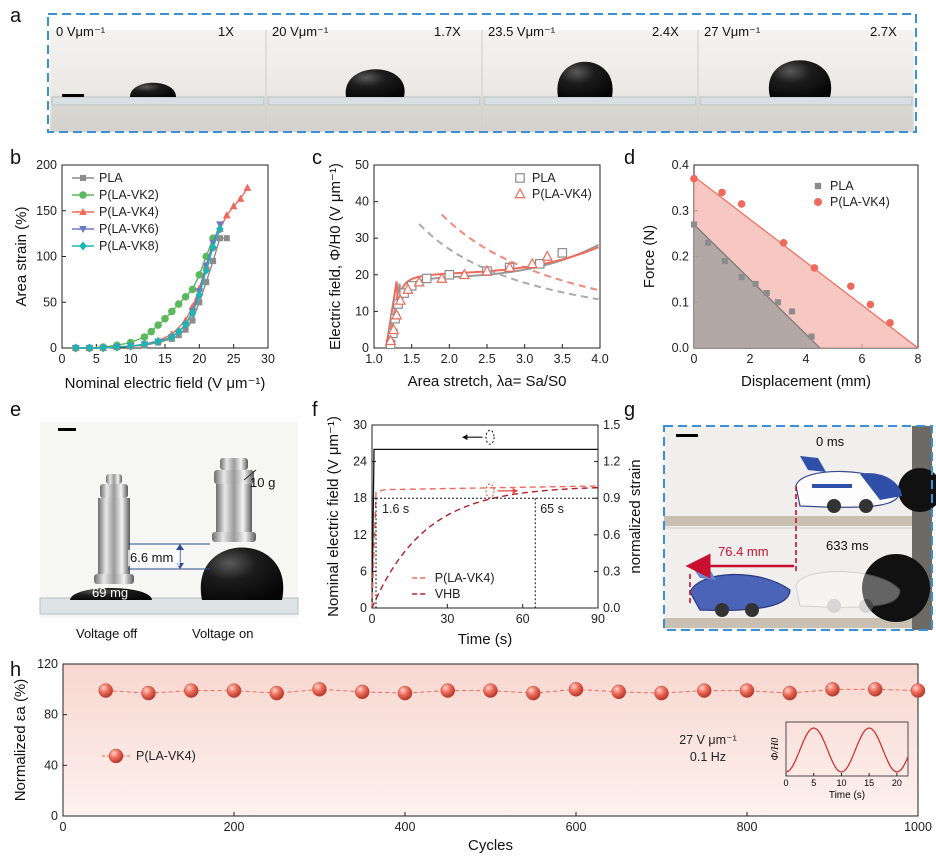  What do you see at coordinates (449, 359) in the screenshot?
I see `x-tick-label: 2.0` at bounding box center [449, 359].